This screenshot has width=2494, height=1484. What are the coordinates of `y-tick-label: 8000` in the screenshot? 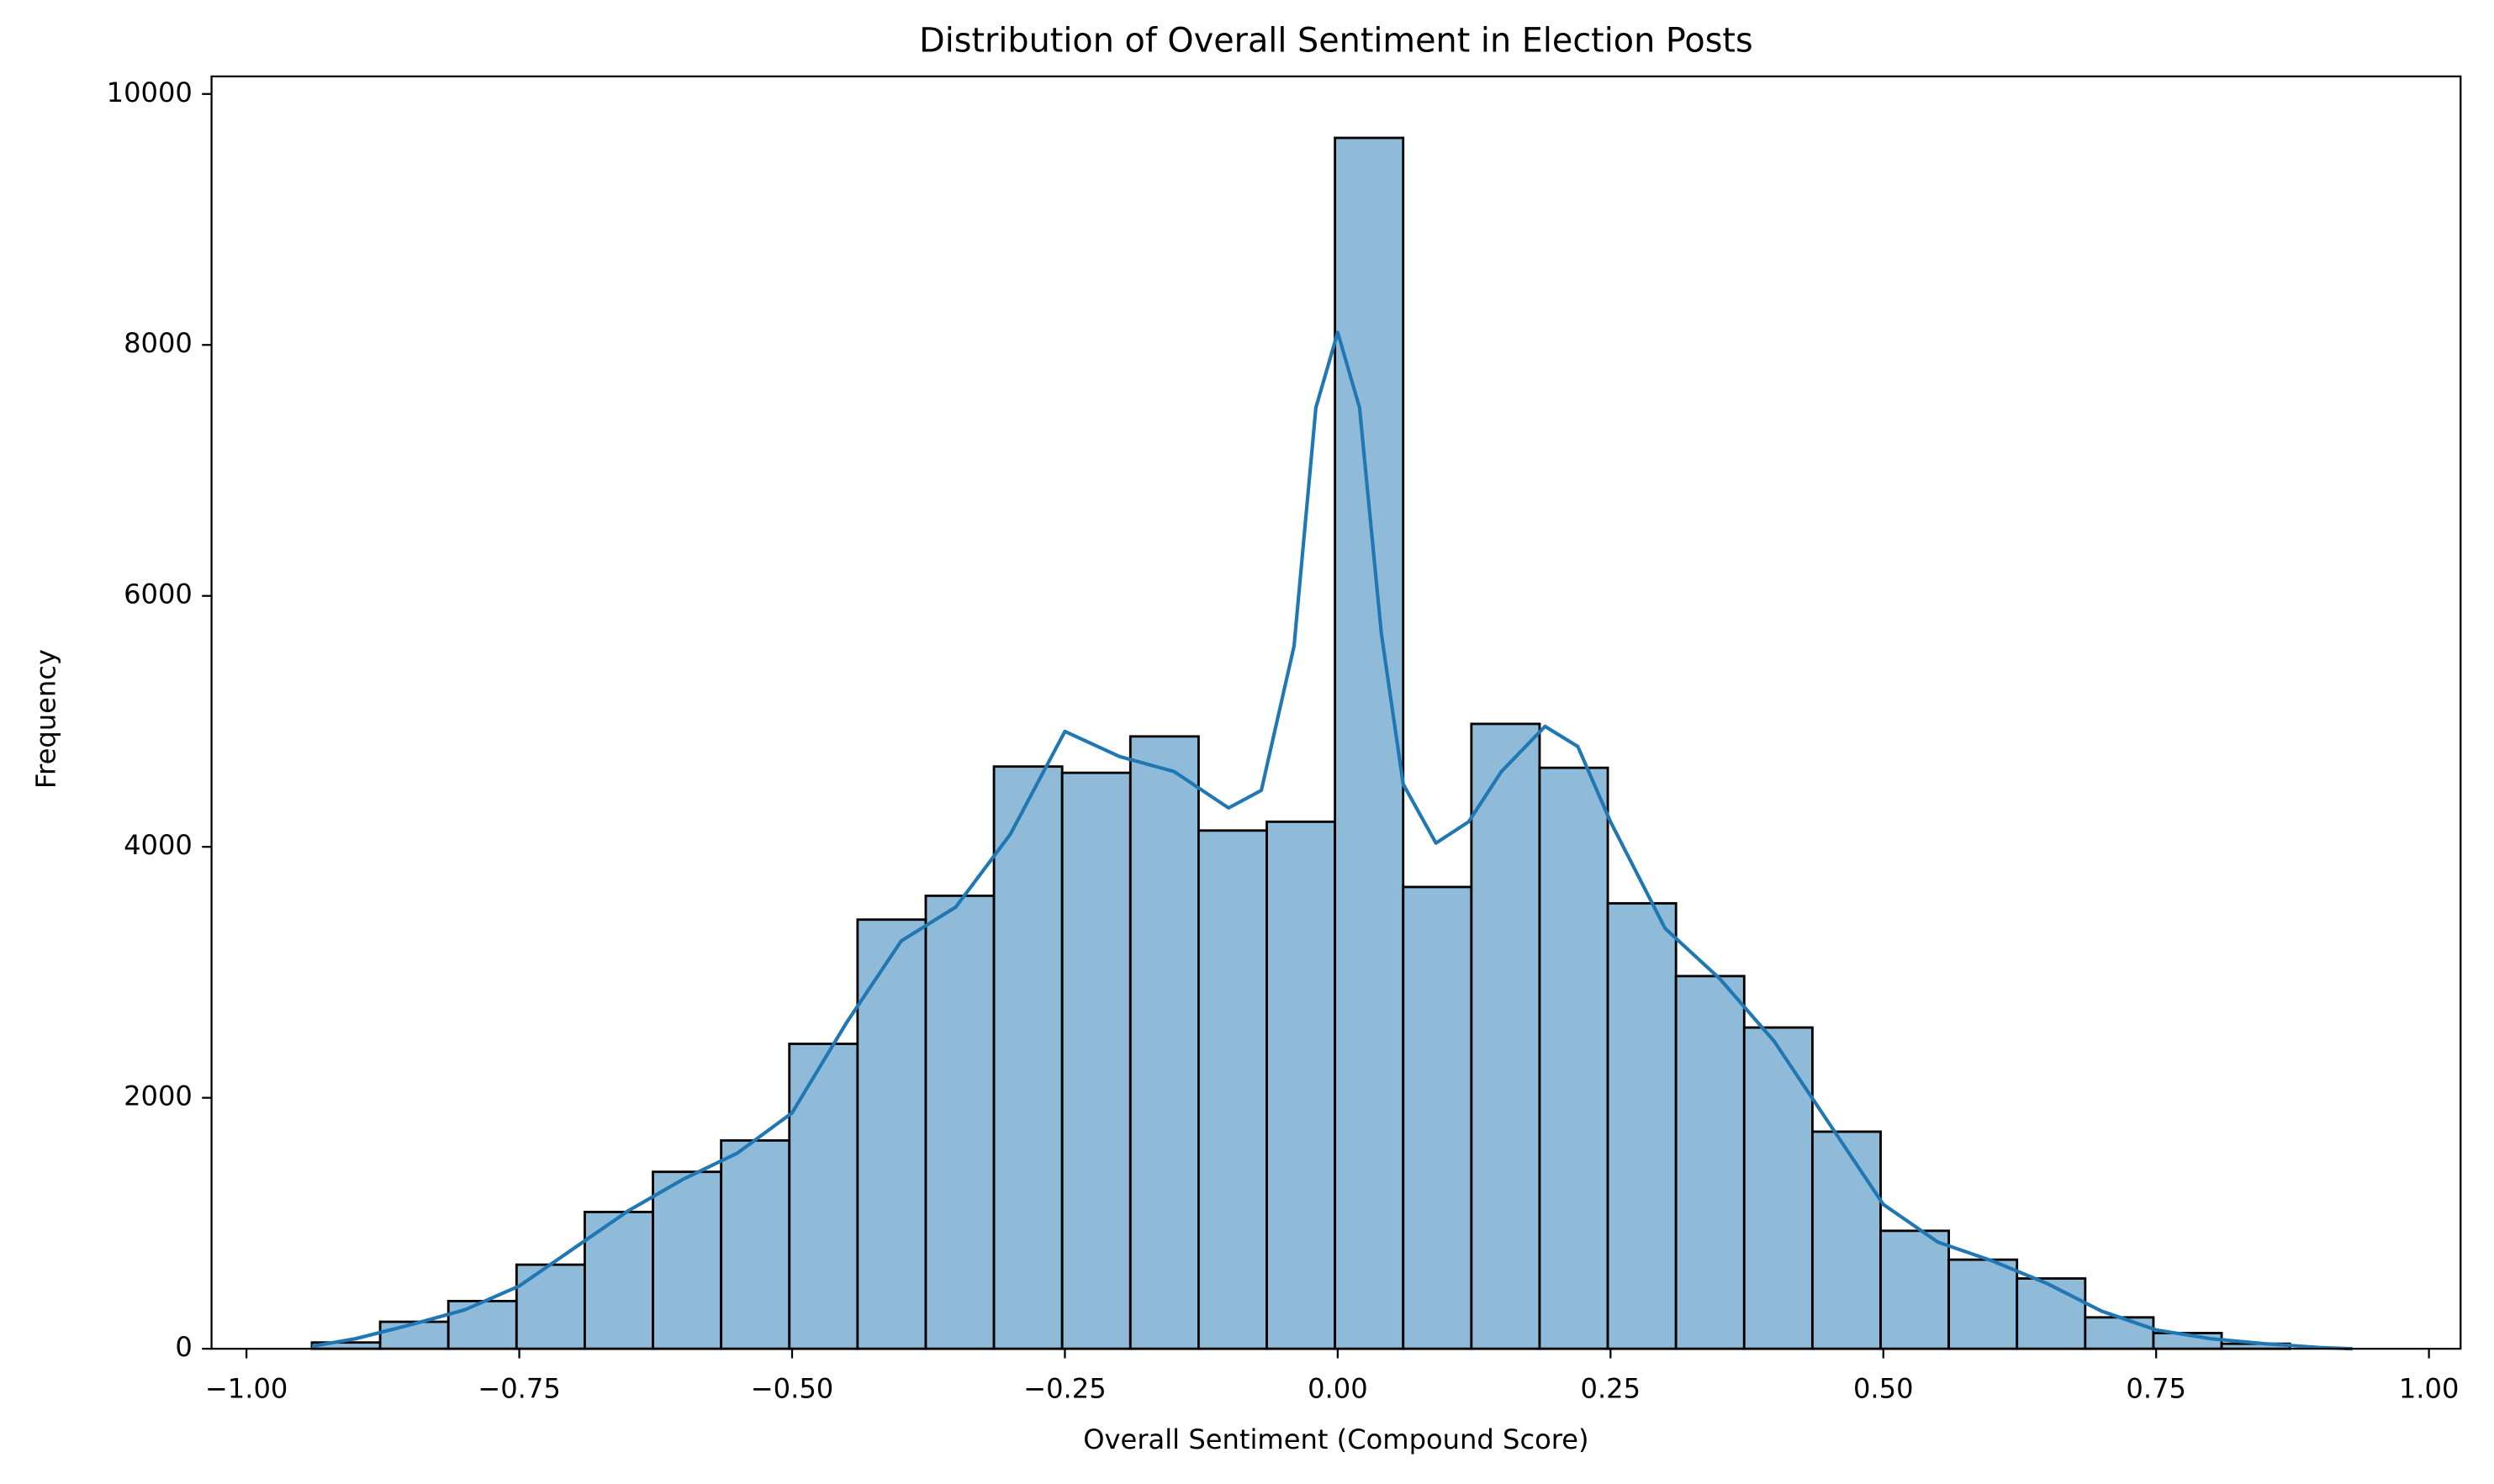 It's located at (159, 343).